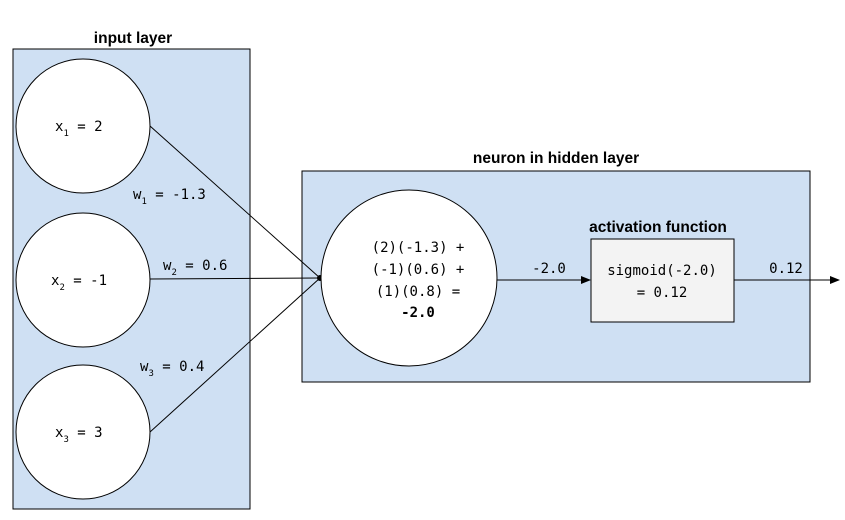  What do you see at coordinates (662, 280) in the screenshot?
I see `activation-box` at bounding box center [662, 280].